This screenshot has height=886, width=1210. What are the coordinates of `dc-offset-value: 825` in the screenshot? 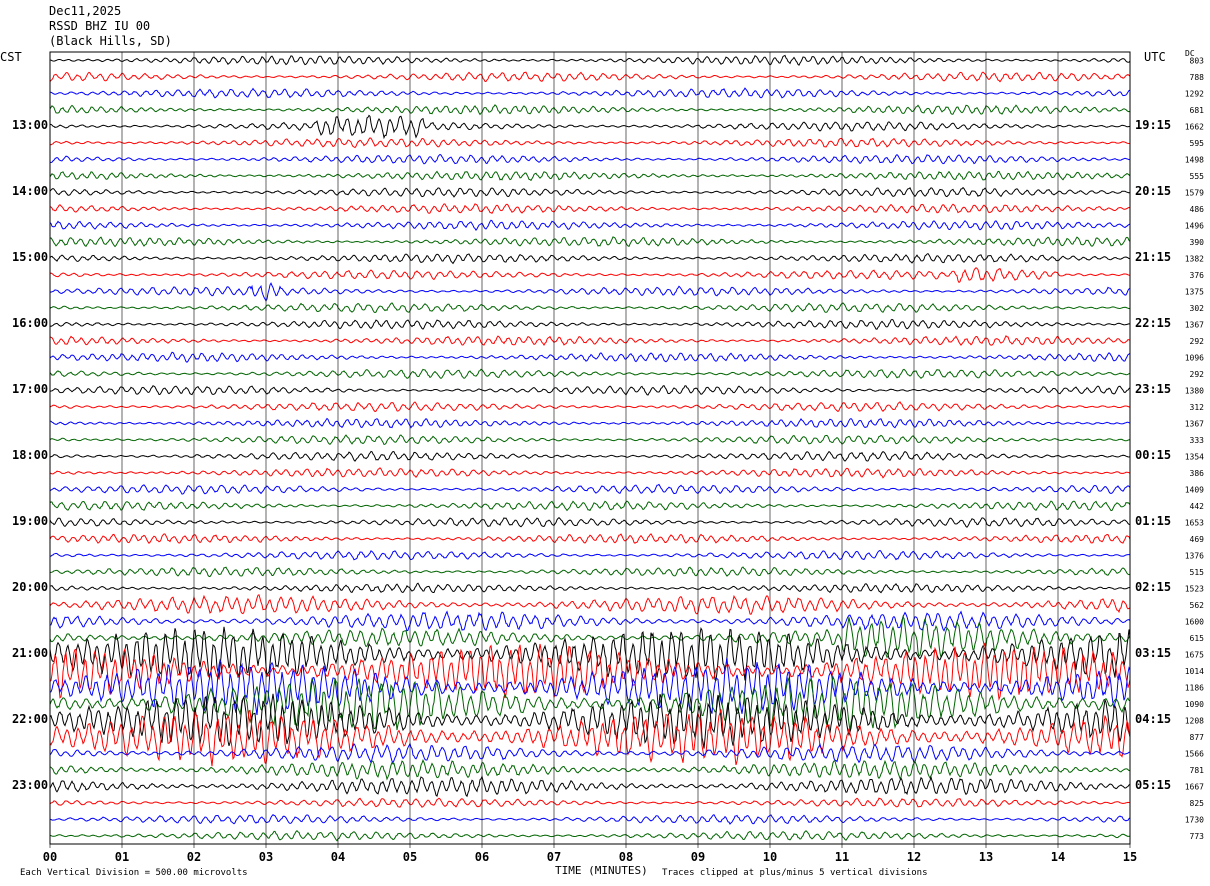 It's located at (1197, 803).